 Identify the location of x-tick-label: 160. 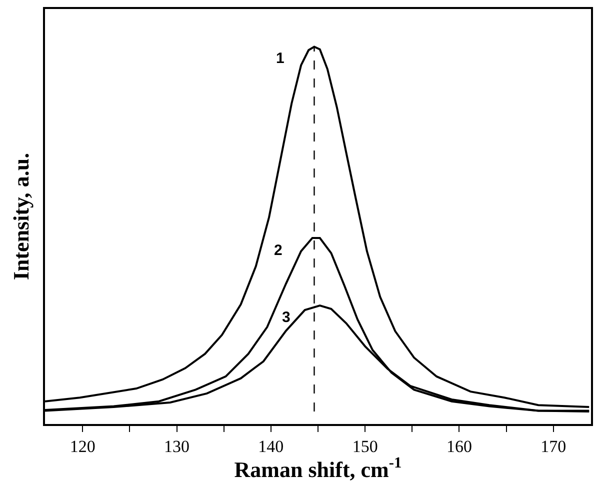
(459, 446).